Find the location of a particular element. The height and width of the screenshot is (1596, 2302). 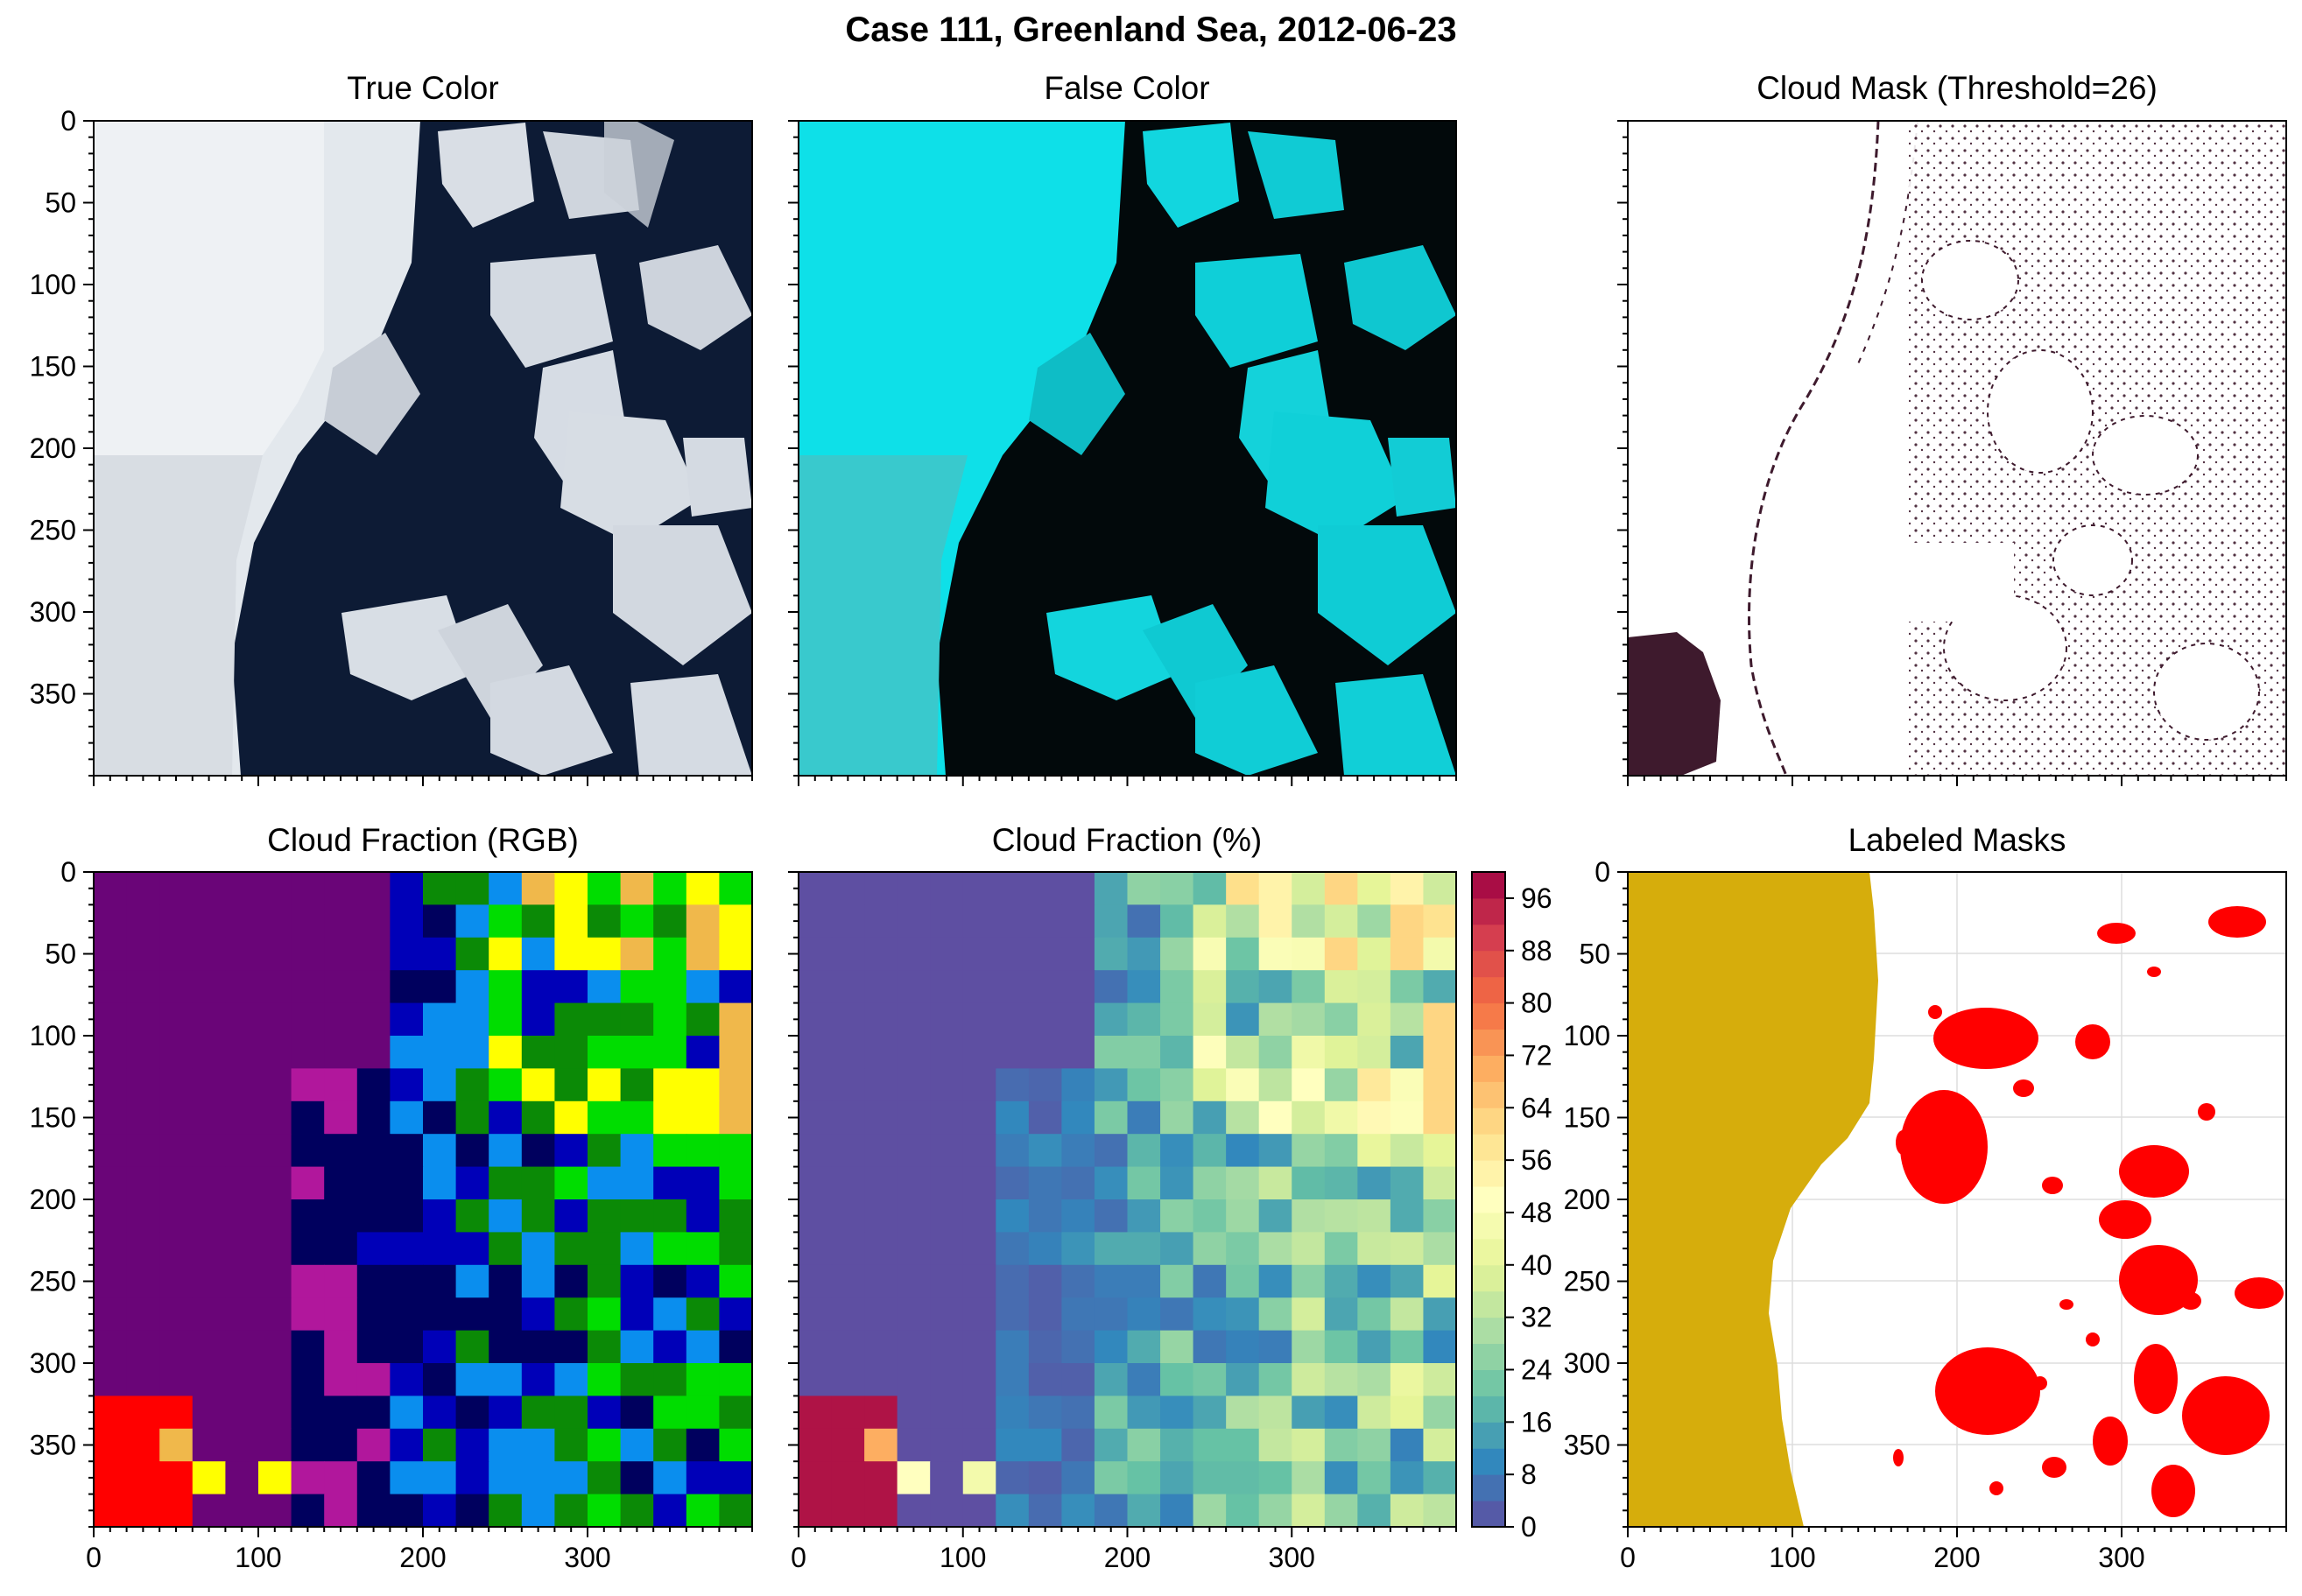

colorbar-frame is located at coordinates (1488, 1199).